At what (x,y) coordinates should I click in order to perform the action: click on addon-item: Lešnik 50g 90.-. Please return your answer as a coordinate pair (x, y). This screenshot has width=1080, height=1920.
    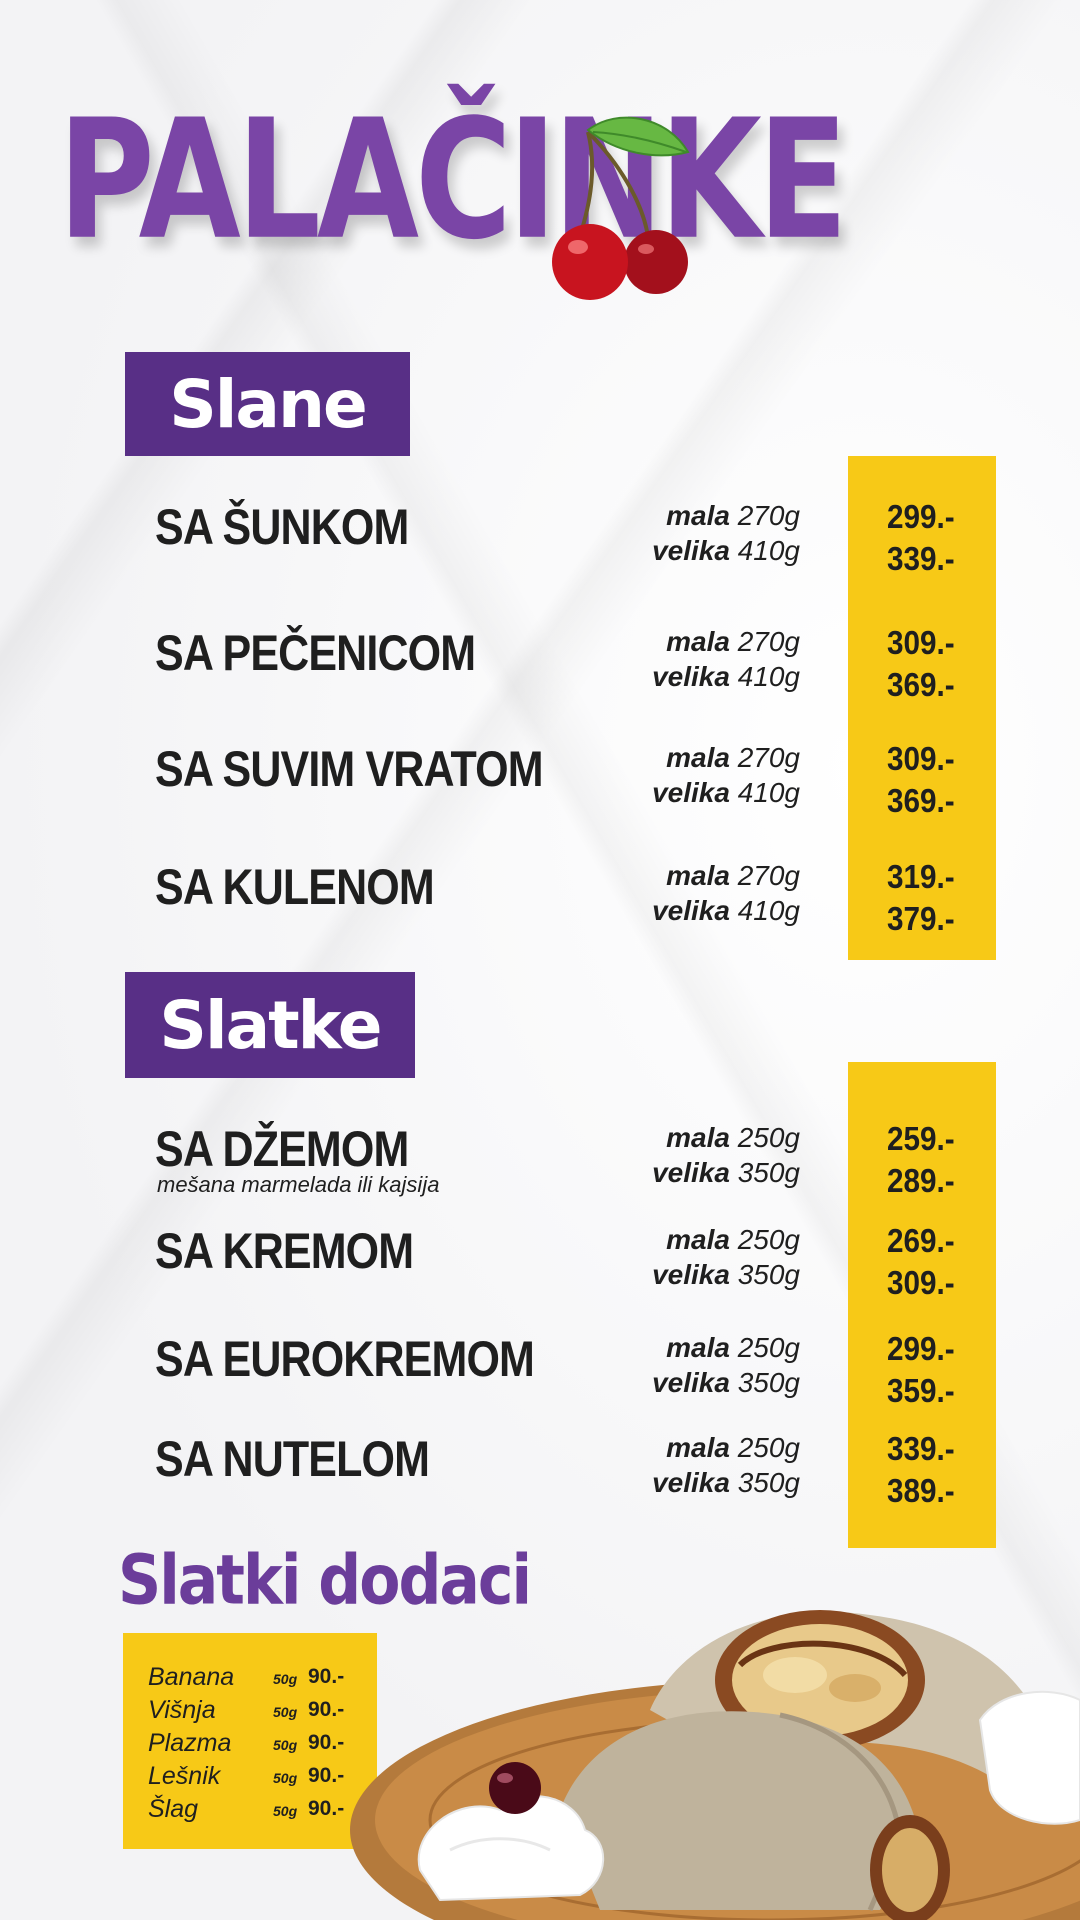
    Looking at the image, I should click on (246, 1776).